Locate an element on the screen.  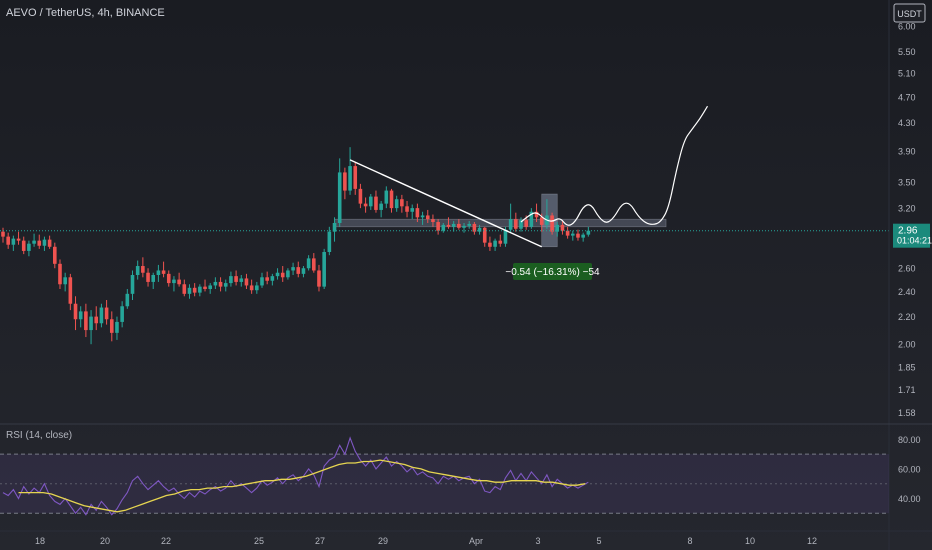
time-tick-label: 29 is located at coordinates (383, 541).